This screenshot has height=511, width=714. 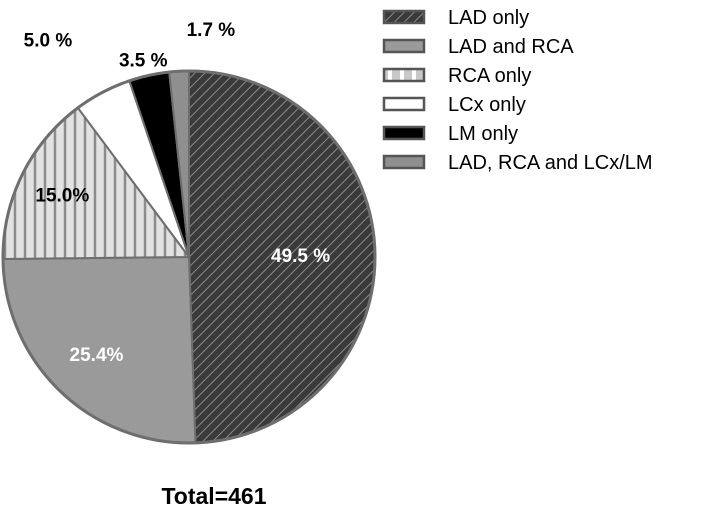 I want to click on total-label: Total=461, so click(x=213, y=496).